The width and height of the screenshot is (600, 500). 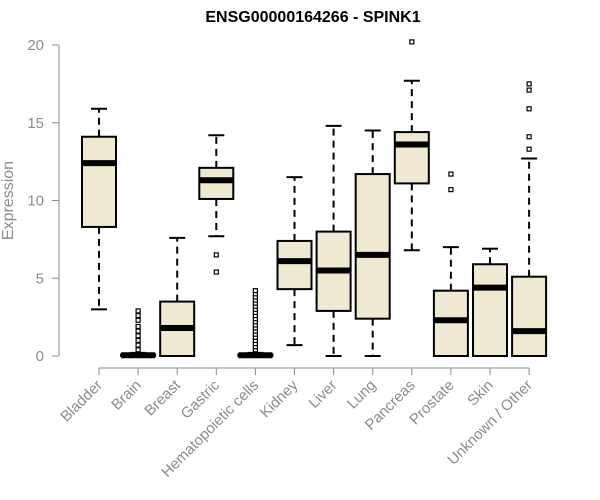 I want to click on box-prostate, so click(x=450, y=264).